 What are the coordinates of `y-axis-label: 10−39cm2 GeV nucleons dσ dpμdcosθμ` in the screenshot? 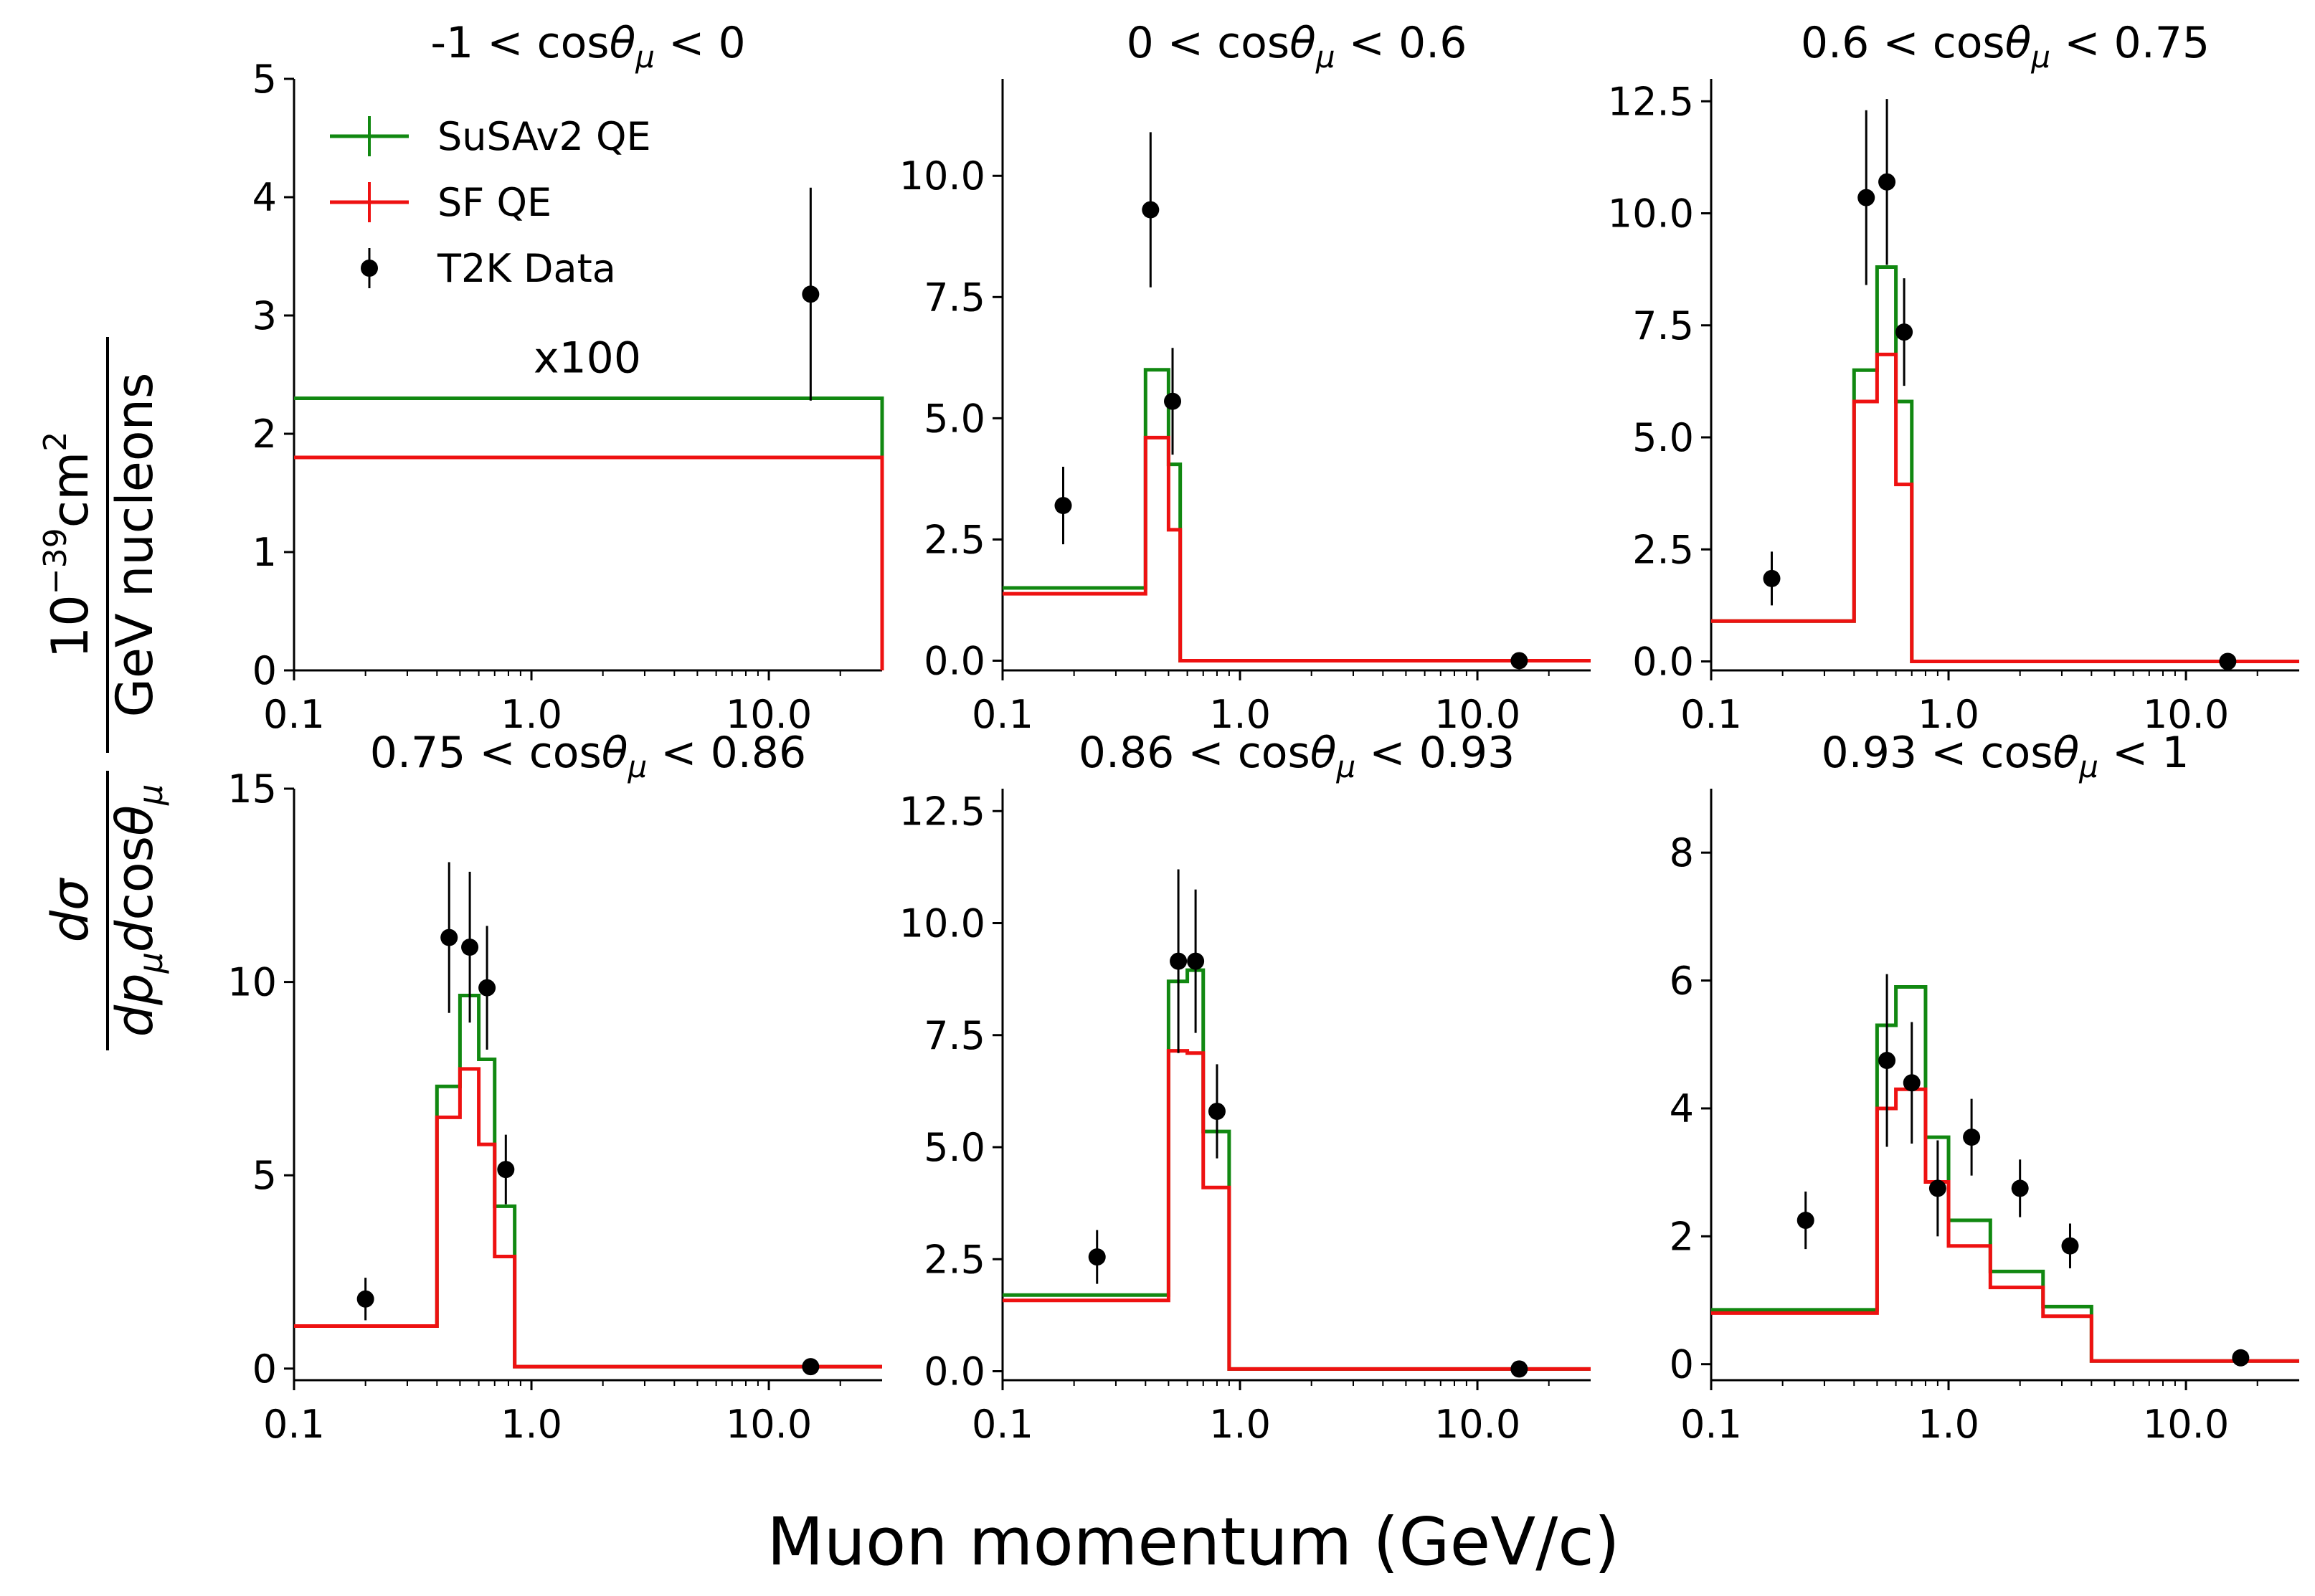 It's located at (104, 693).